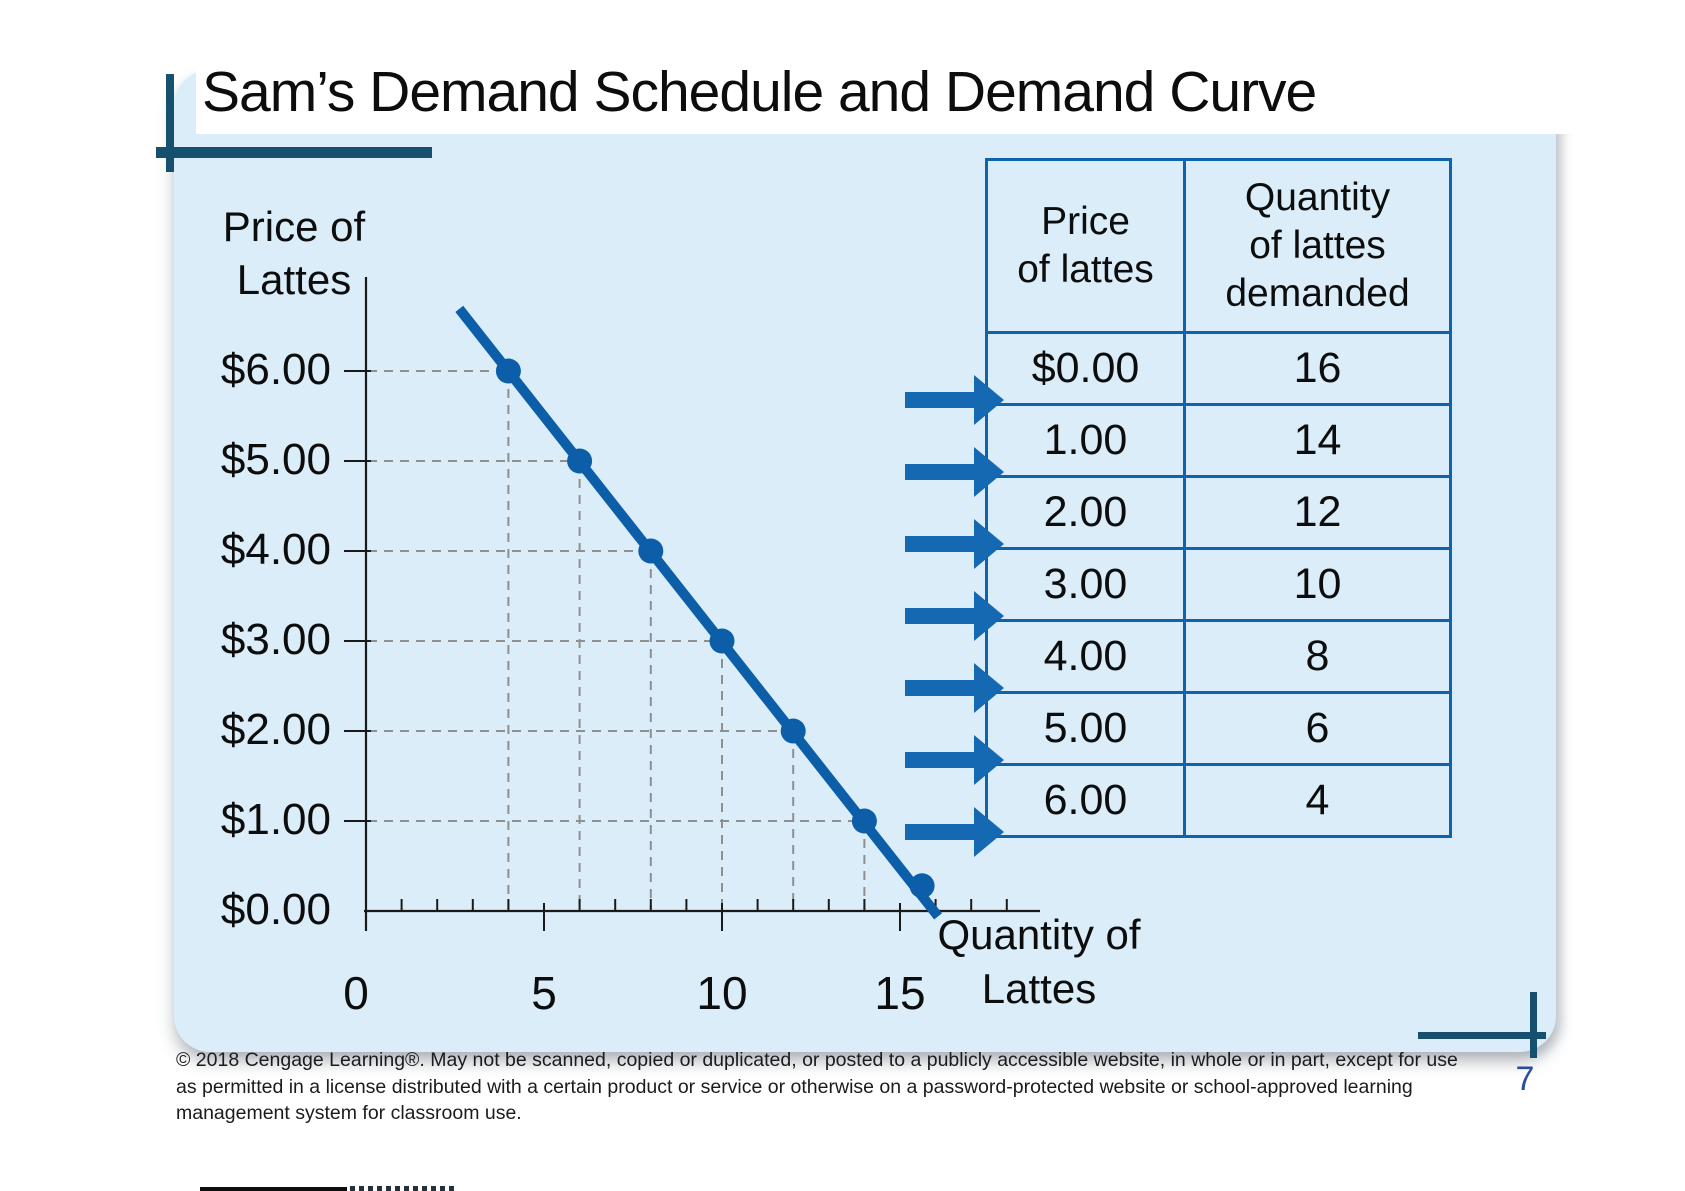 This screenshot has height=1191, width=1685. I want to click on table-row: 5.00 6, so click(1218, 728).